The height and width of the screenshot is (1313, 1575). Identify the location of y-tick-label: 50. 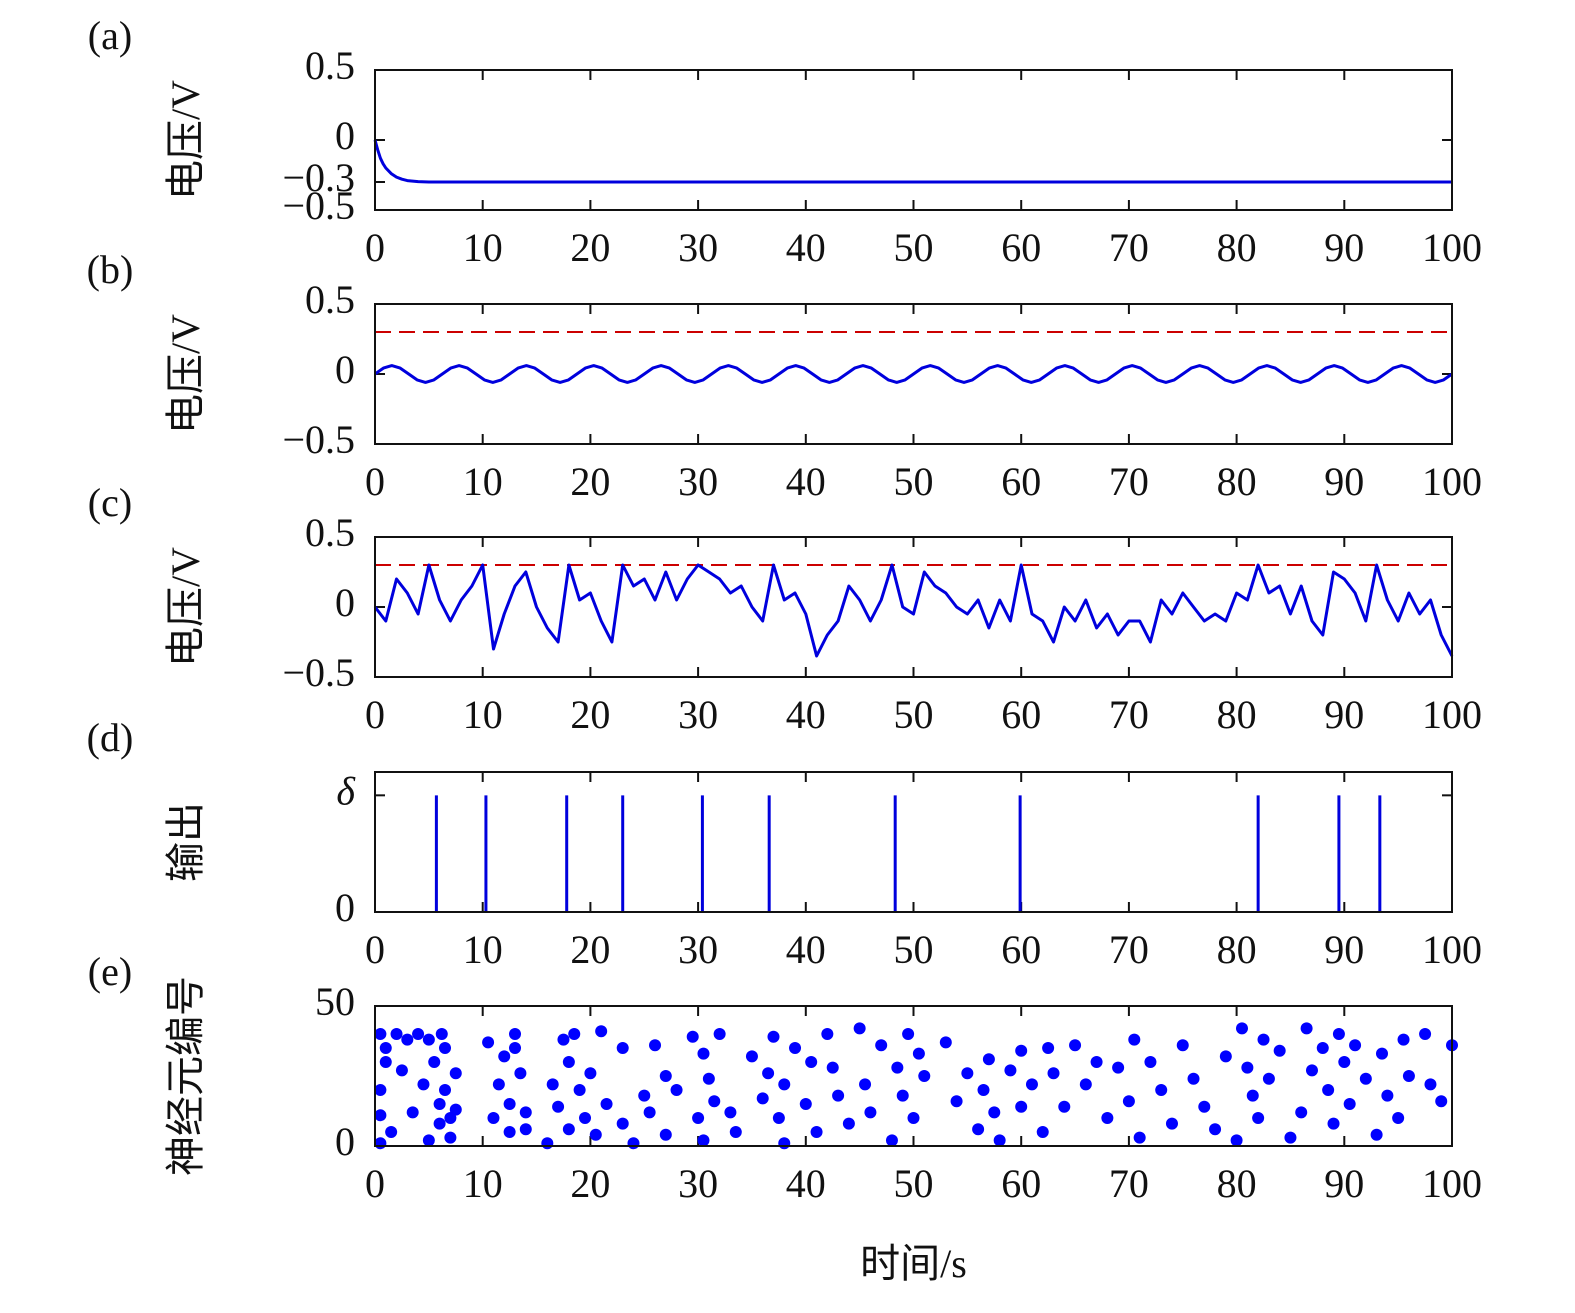
(335, 1001).